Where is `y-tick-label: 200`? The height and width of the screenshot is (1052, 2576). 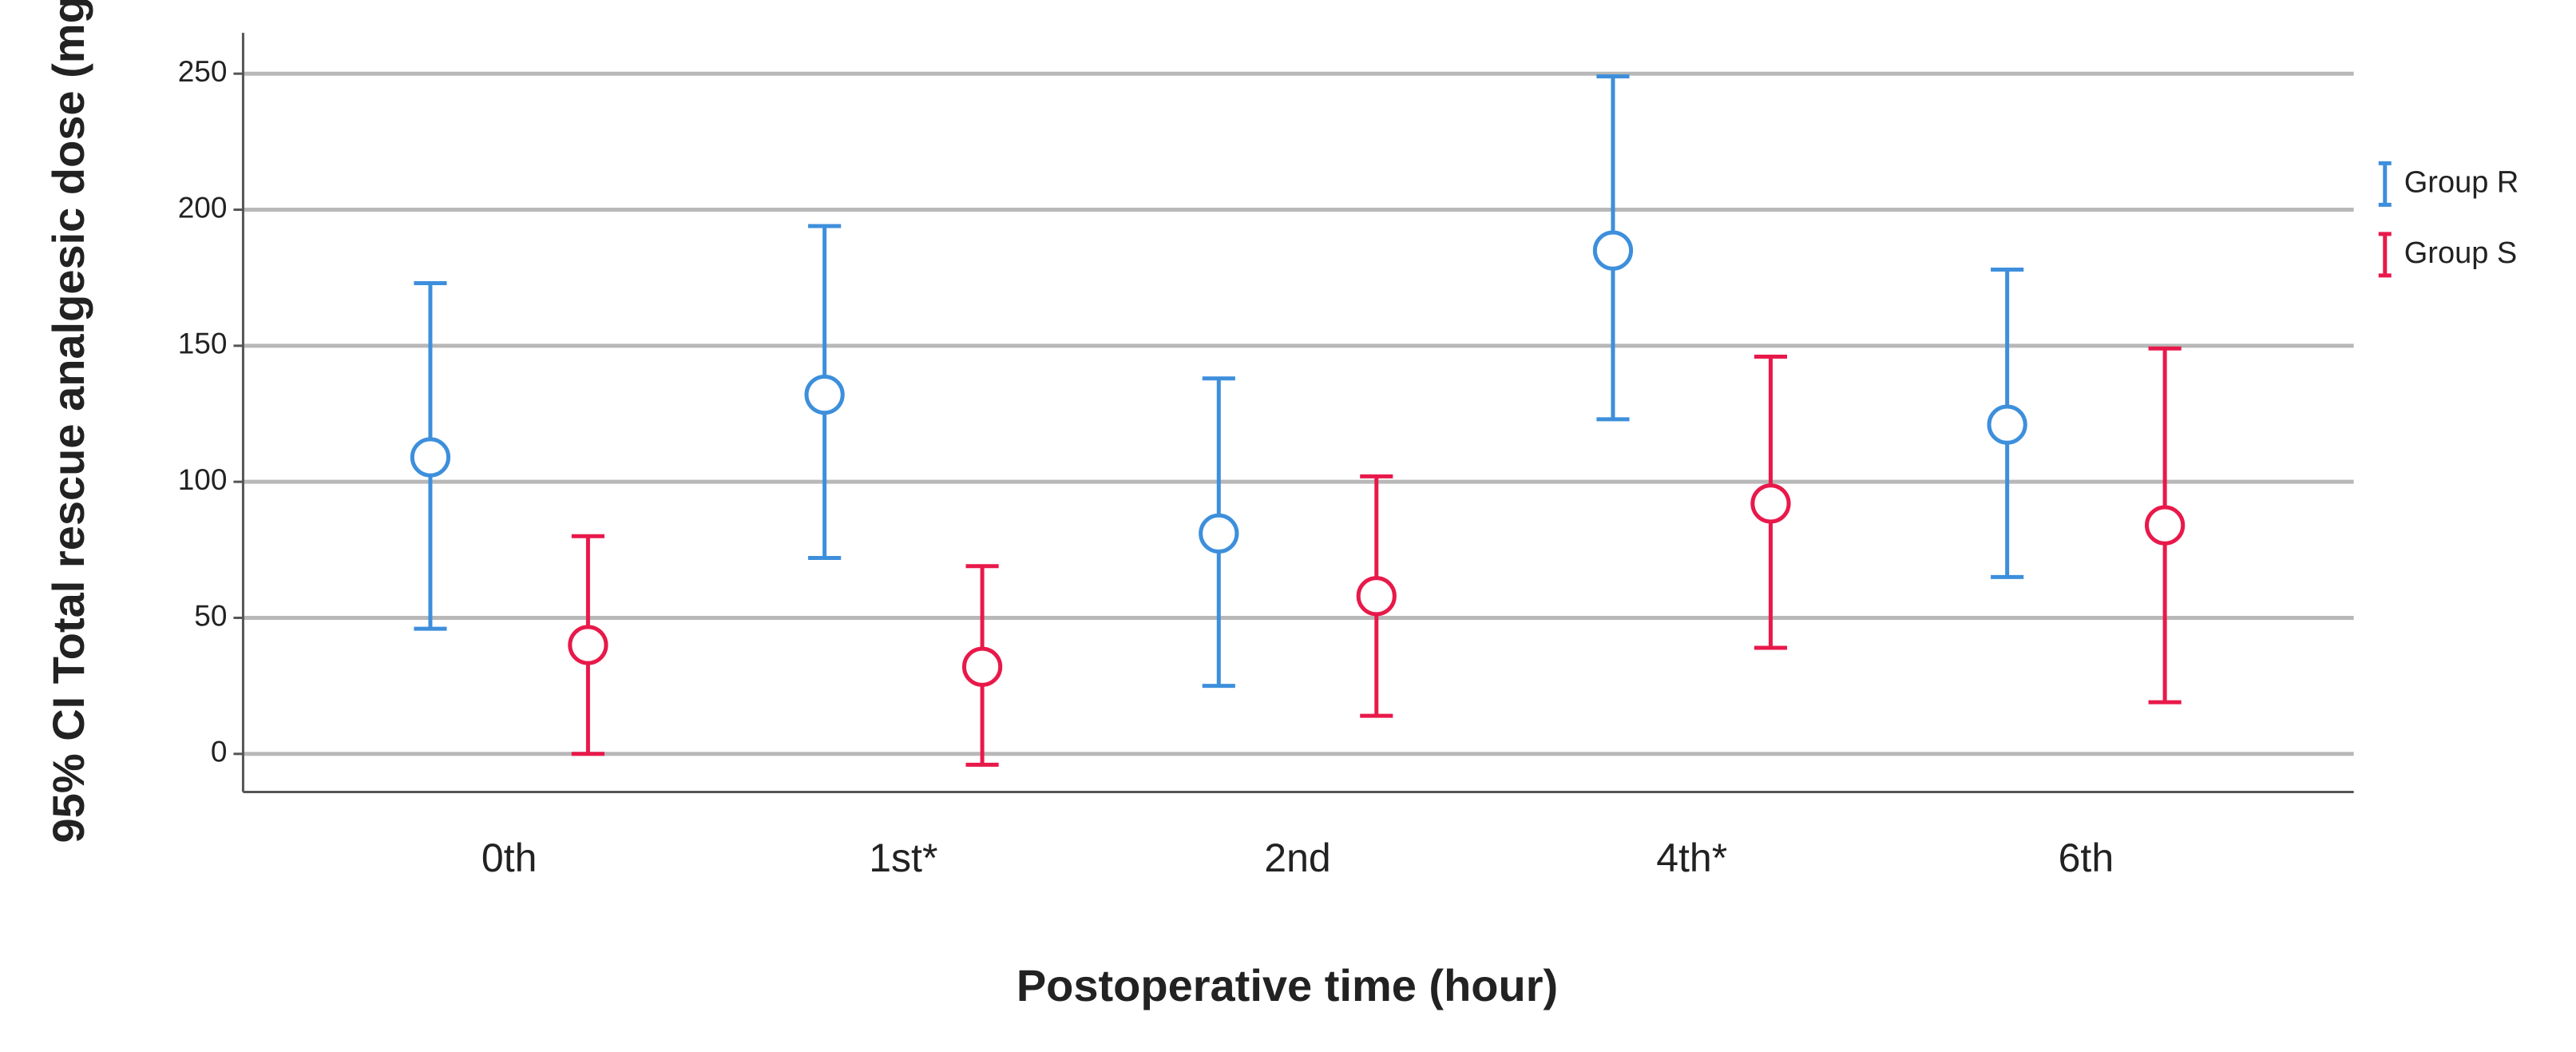
y-tick-label: 200 is located at coordinates (203, 208).